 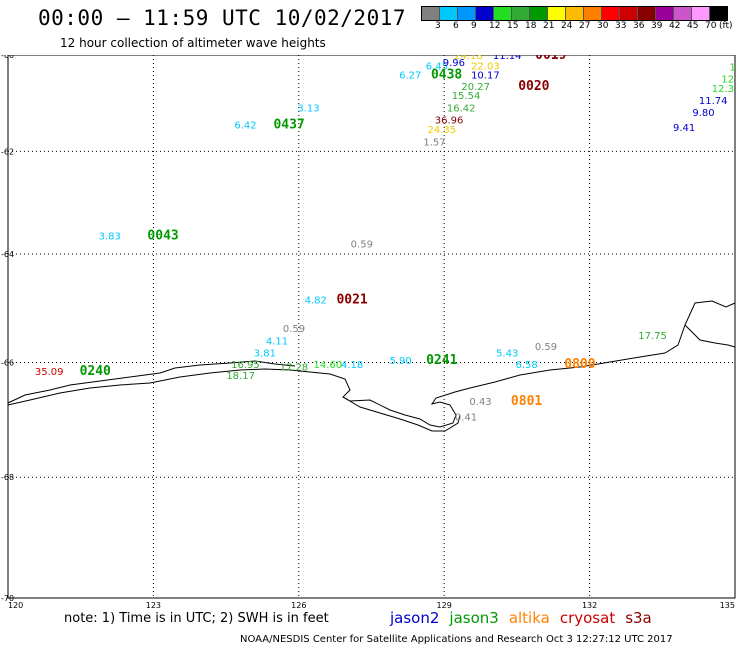 I want to click on x-tick-label: 135, so click(x=727, y=605).